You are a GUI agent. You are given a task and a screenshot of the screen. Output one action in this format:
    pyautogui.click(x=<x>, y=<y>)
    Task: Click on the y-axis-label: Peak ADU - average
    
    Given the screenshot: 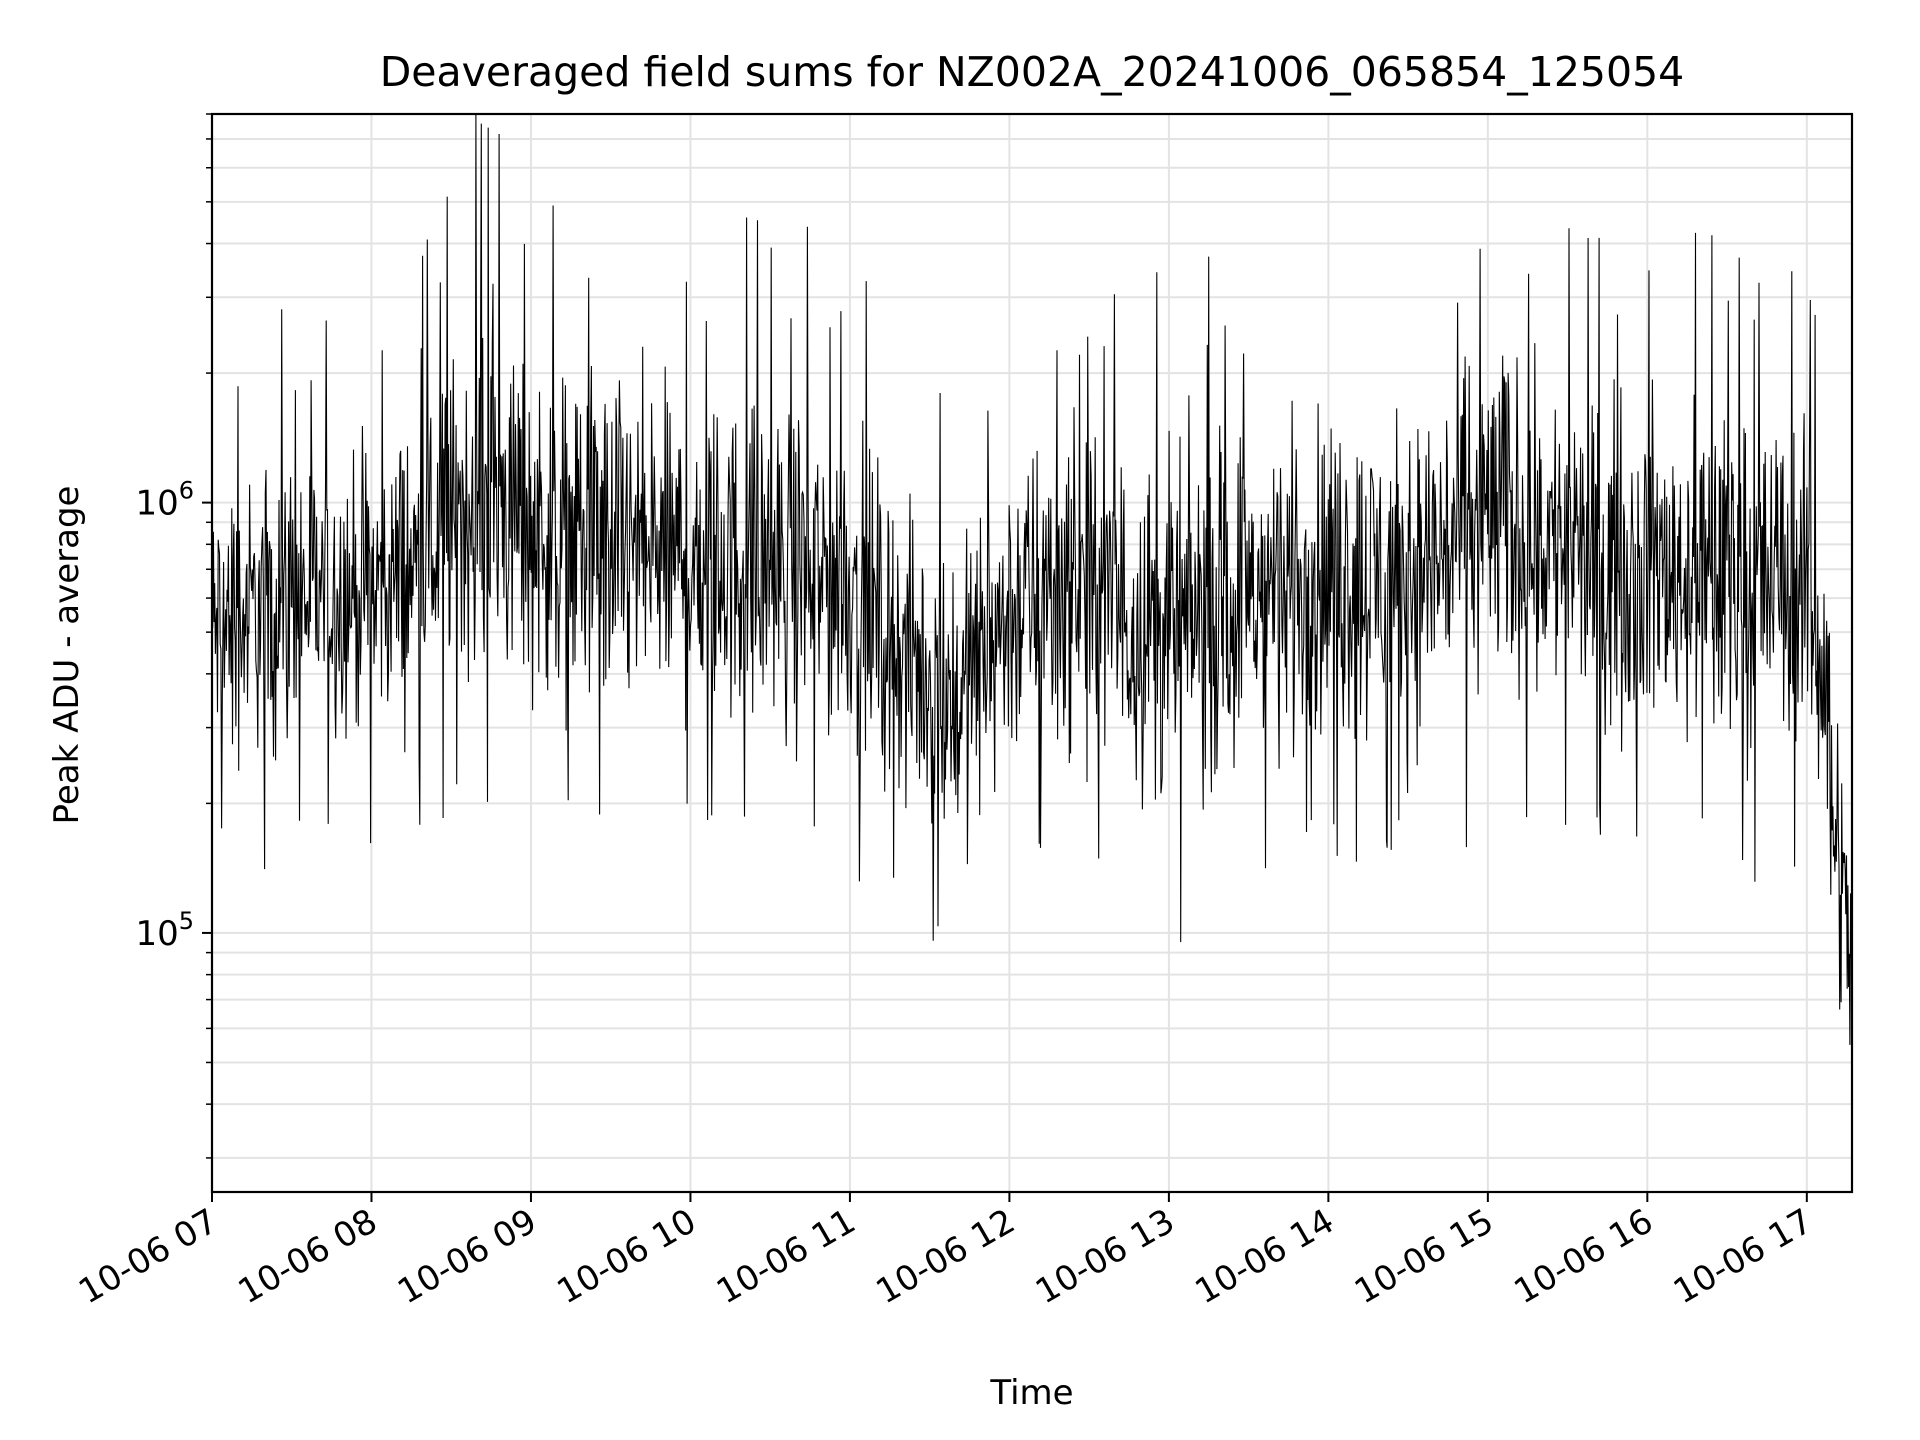 What is the action you would take?
    pyautogui.click(x=67, y=655)
    